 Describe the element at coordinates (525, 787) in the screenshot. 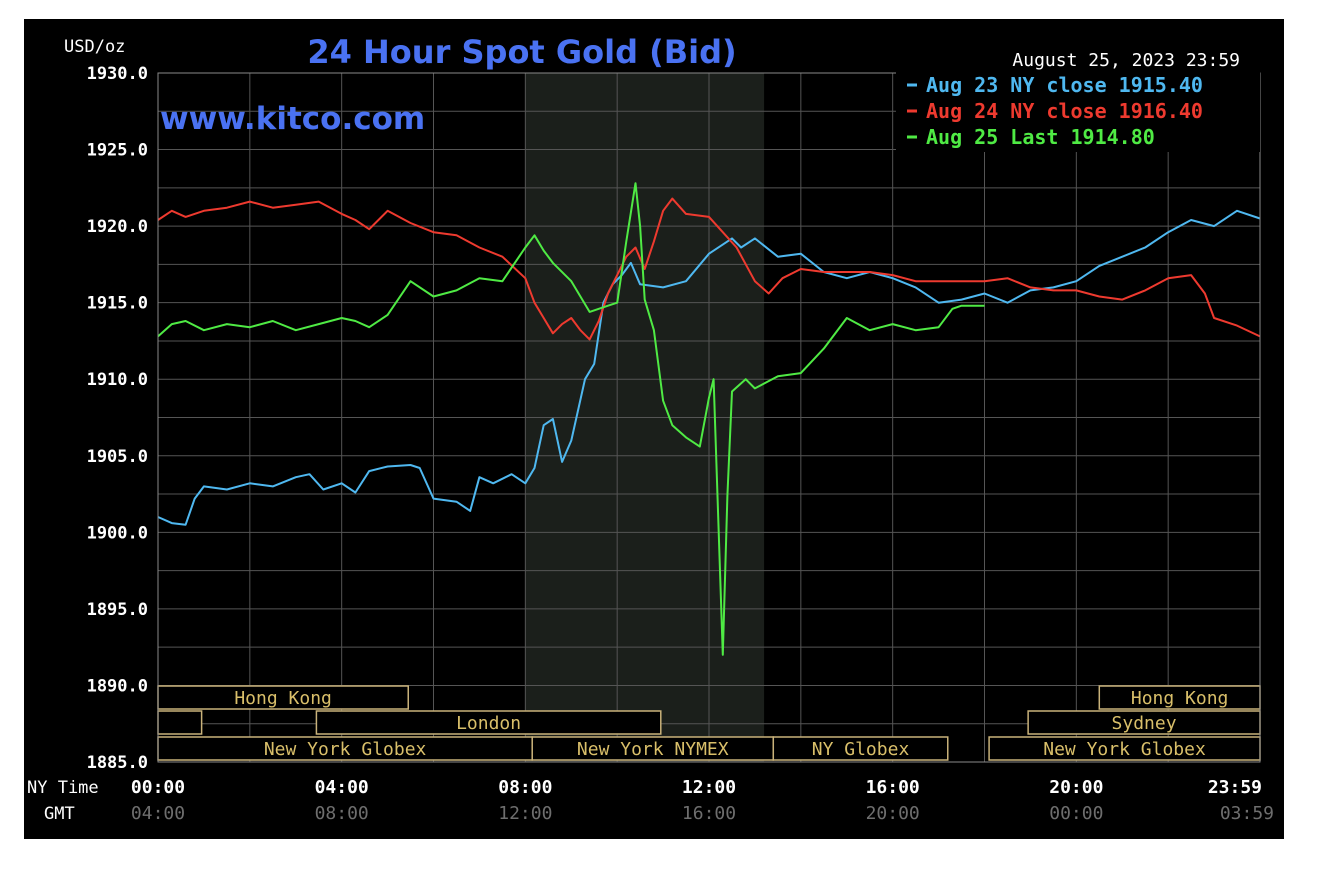

I see `x-tick-label-ny: 08:00` at that location.